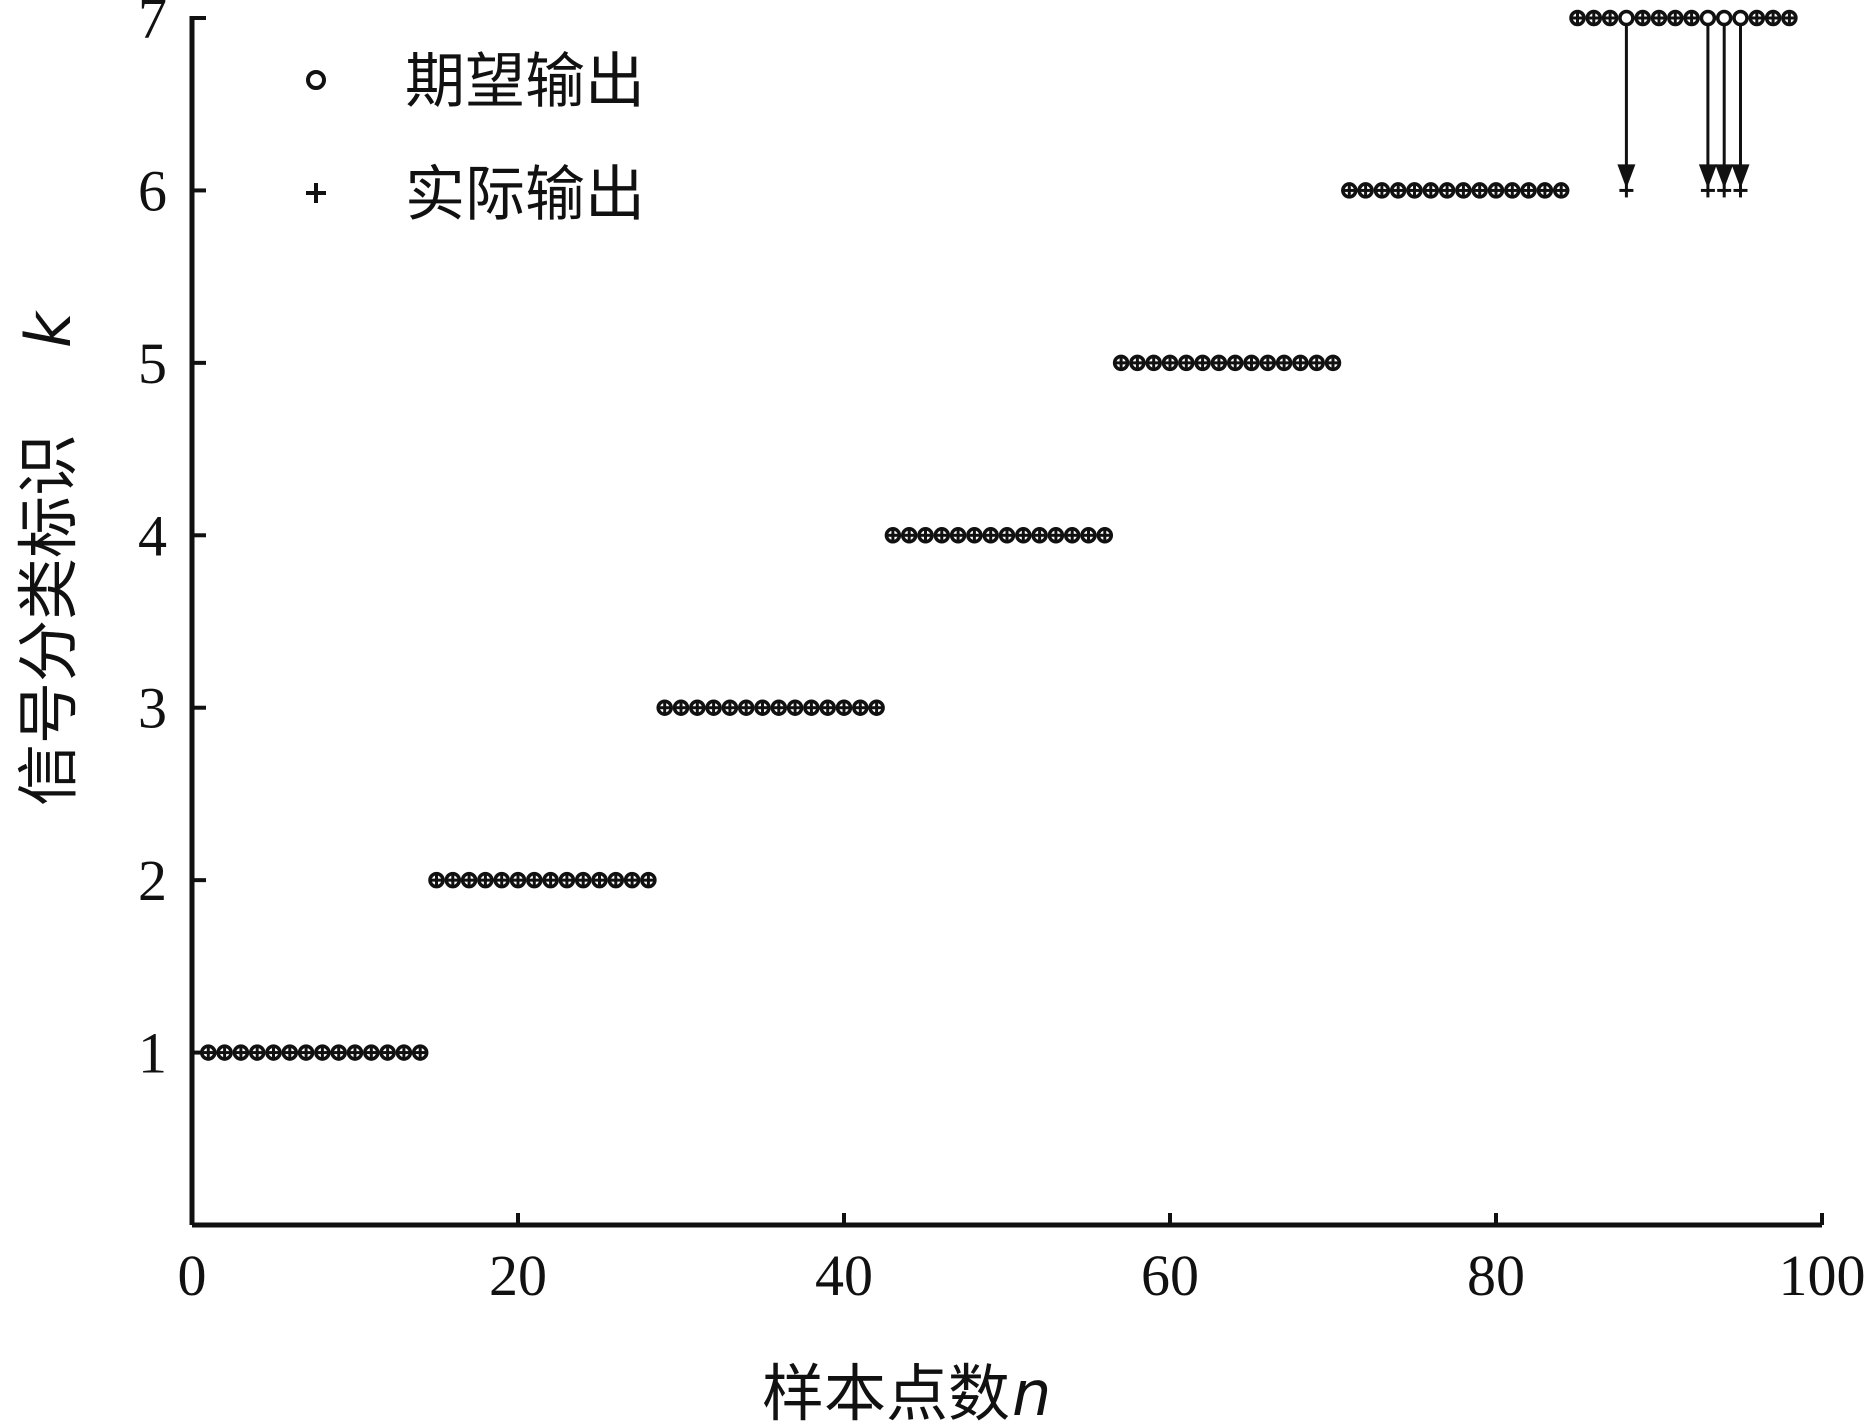 The height and width of the screenshot is (1425, 1872). I want to click on x-tick-label: 0, so click(192, 1275).